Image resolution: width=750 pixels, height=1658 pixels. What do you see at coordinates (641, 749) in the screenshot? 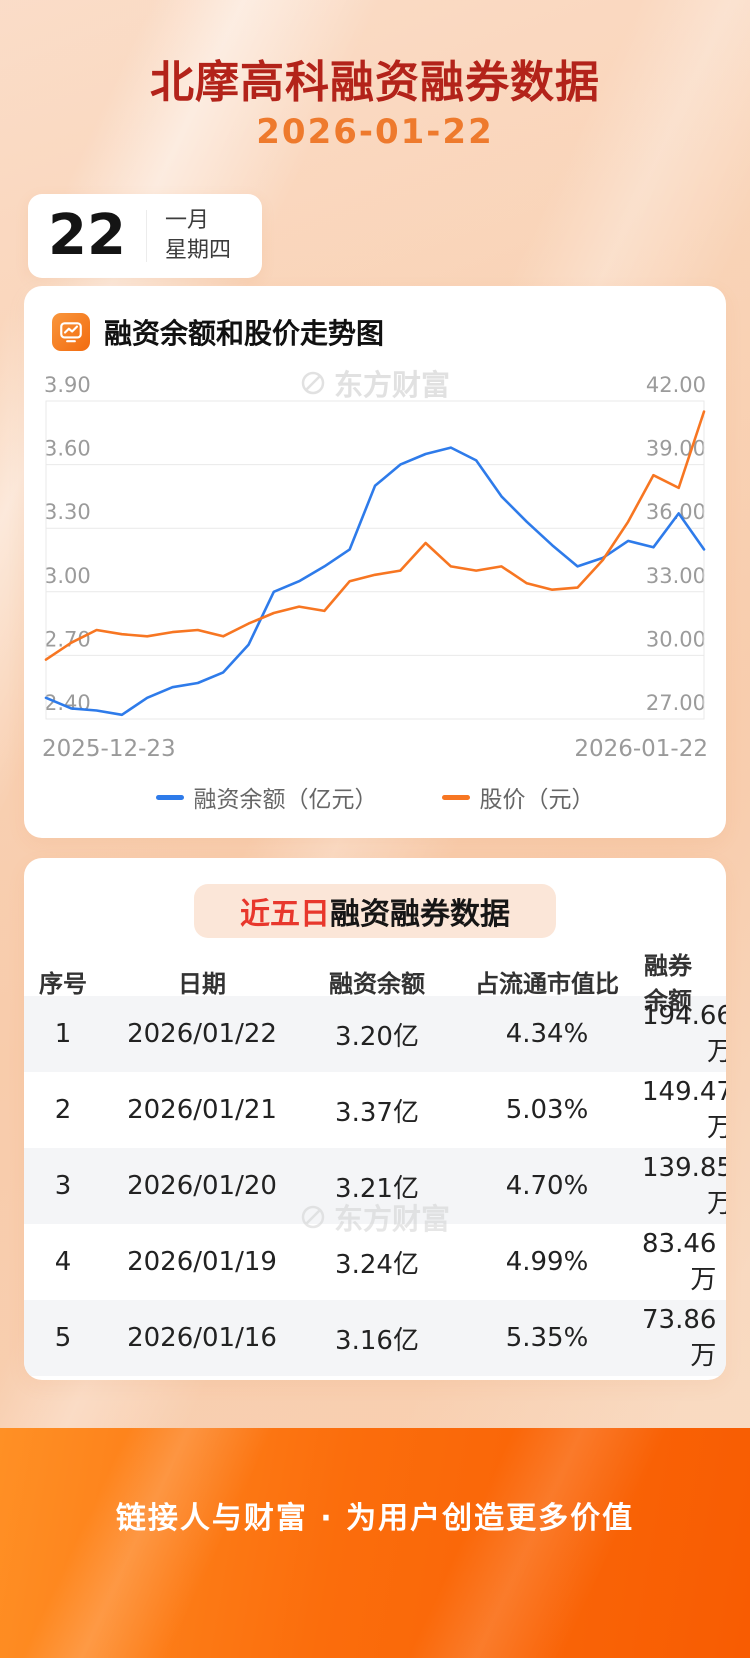
I see `x-axis-end-label: 2026-01-22` at bounding box center [641, 749].